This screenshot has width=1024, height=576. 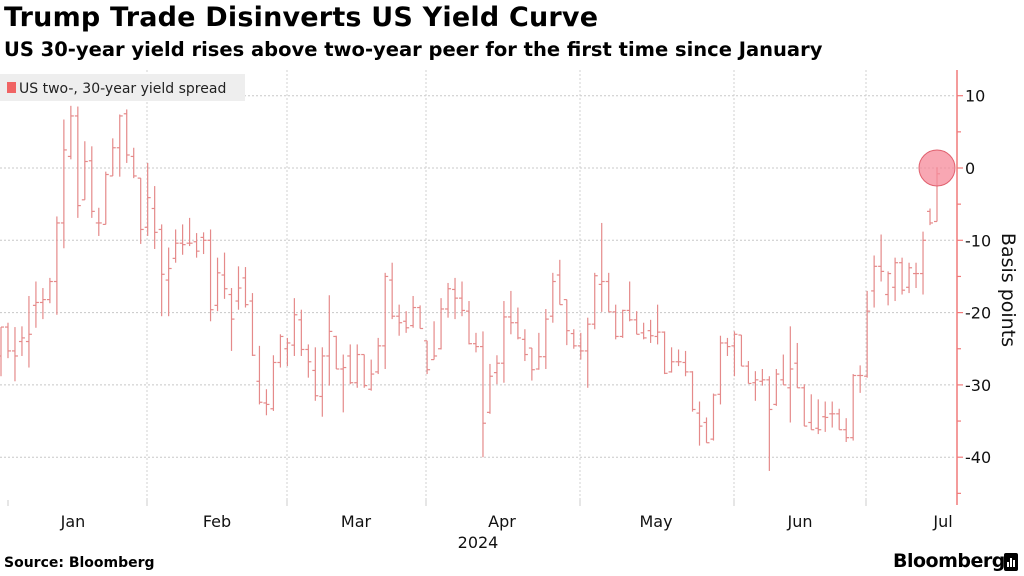 I want to click on y-tick-label: -30, so click(x=978, y=385).